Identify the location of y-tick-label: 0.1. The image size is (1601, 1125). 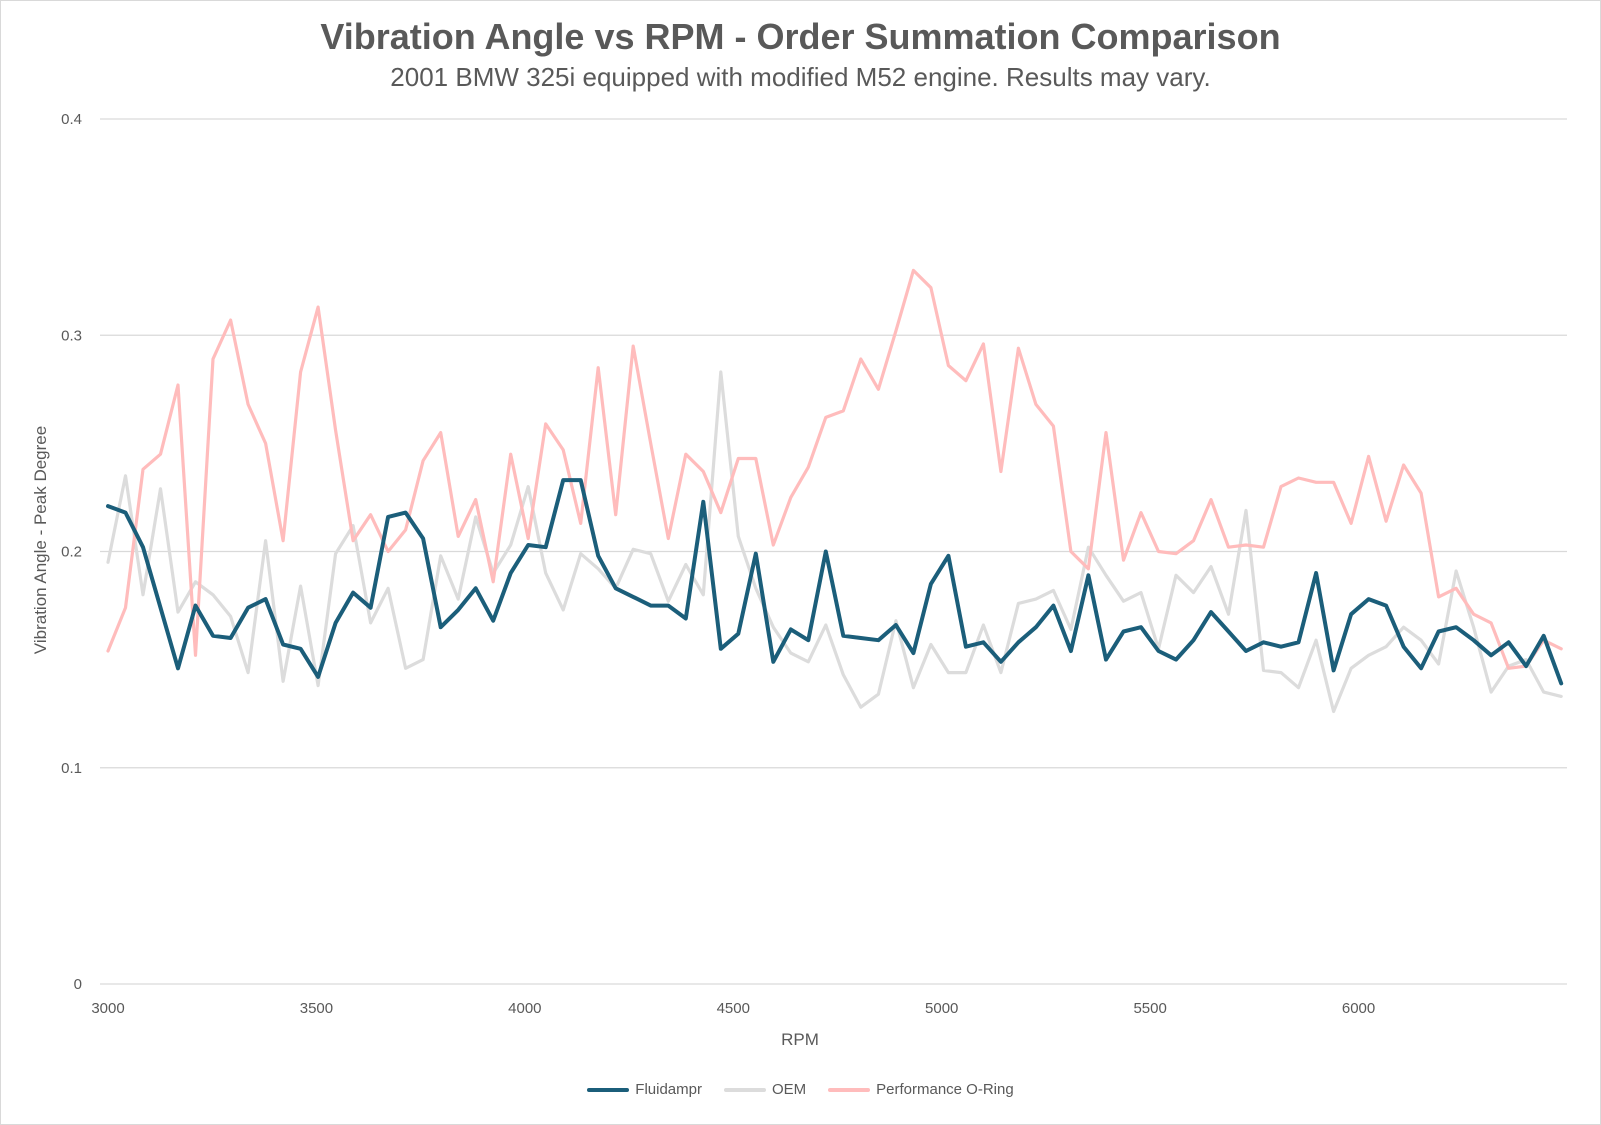
(71, 768).